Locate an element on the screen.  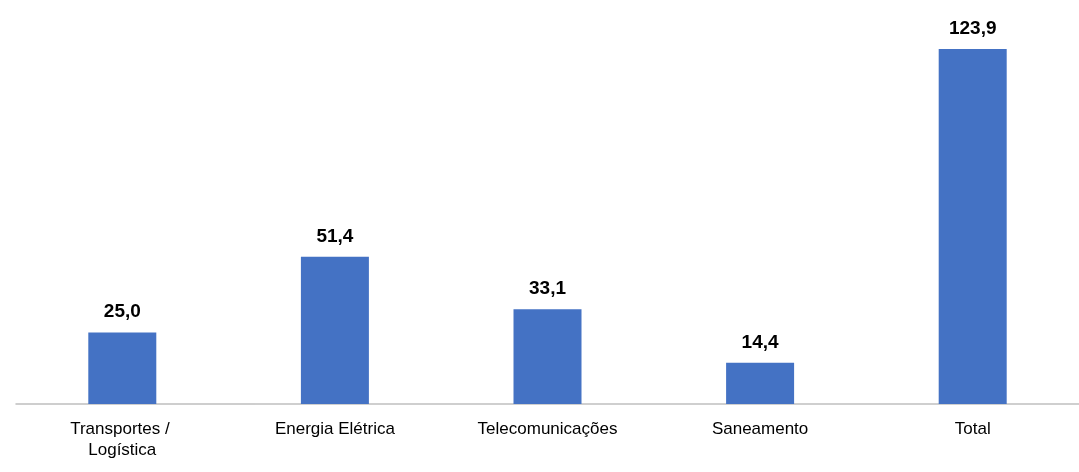
x-tick-label: Telecomunicações is located at coordinates (547, 428).